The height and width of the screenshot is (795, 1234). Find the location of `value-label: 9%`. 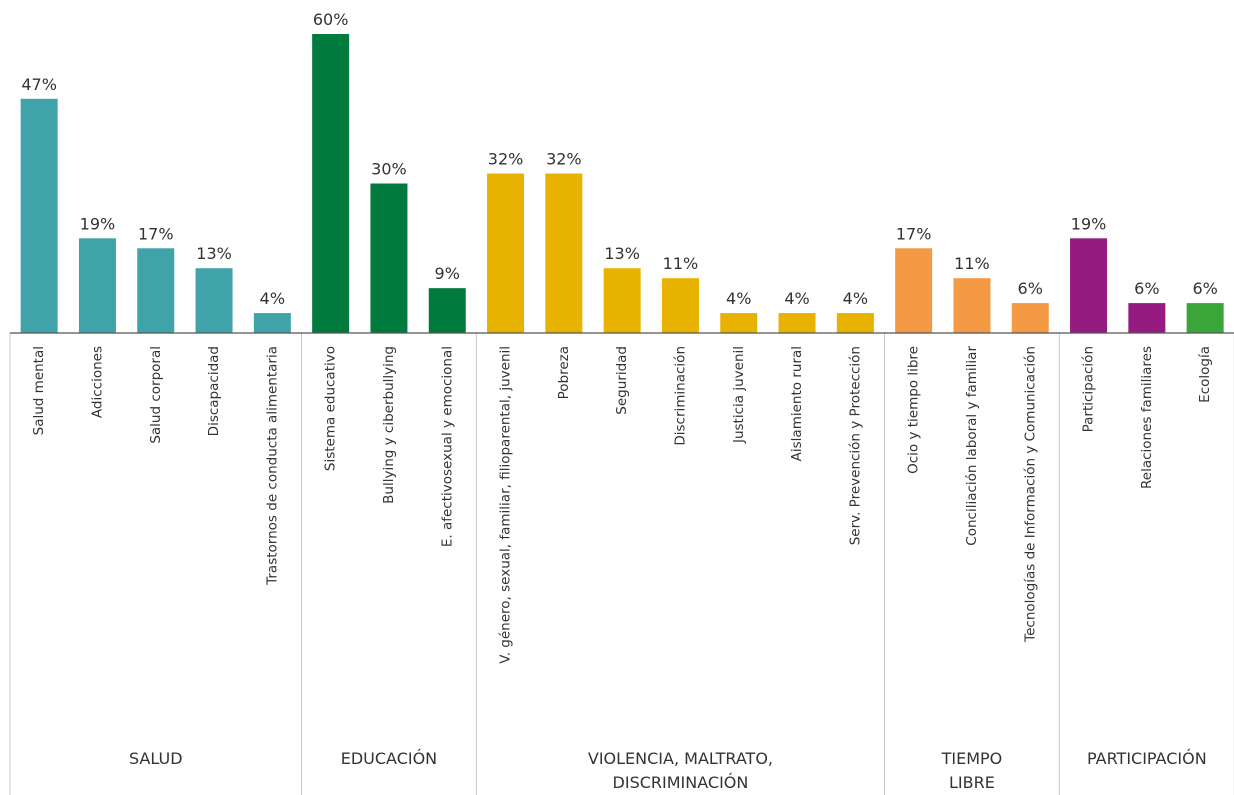

value-label: 9% is located at coordinates (447, 273).